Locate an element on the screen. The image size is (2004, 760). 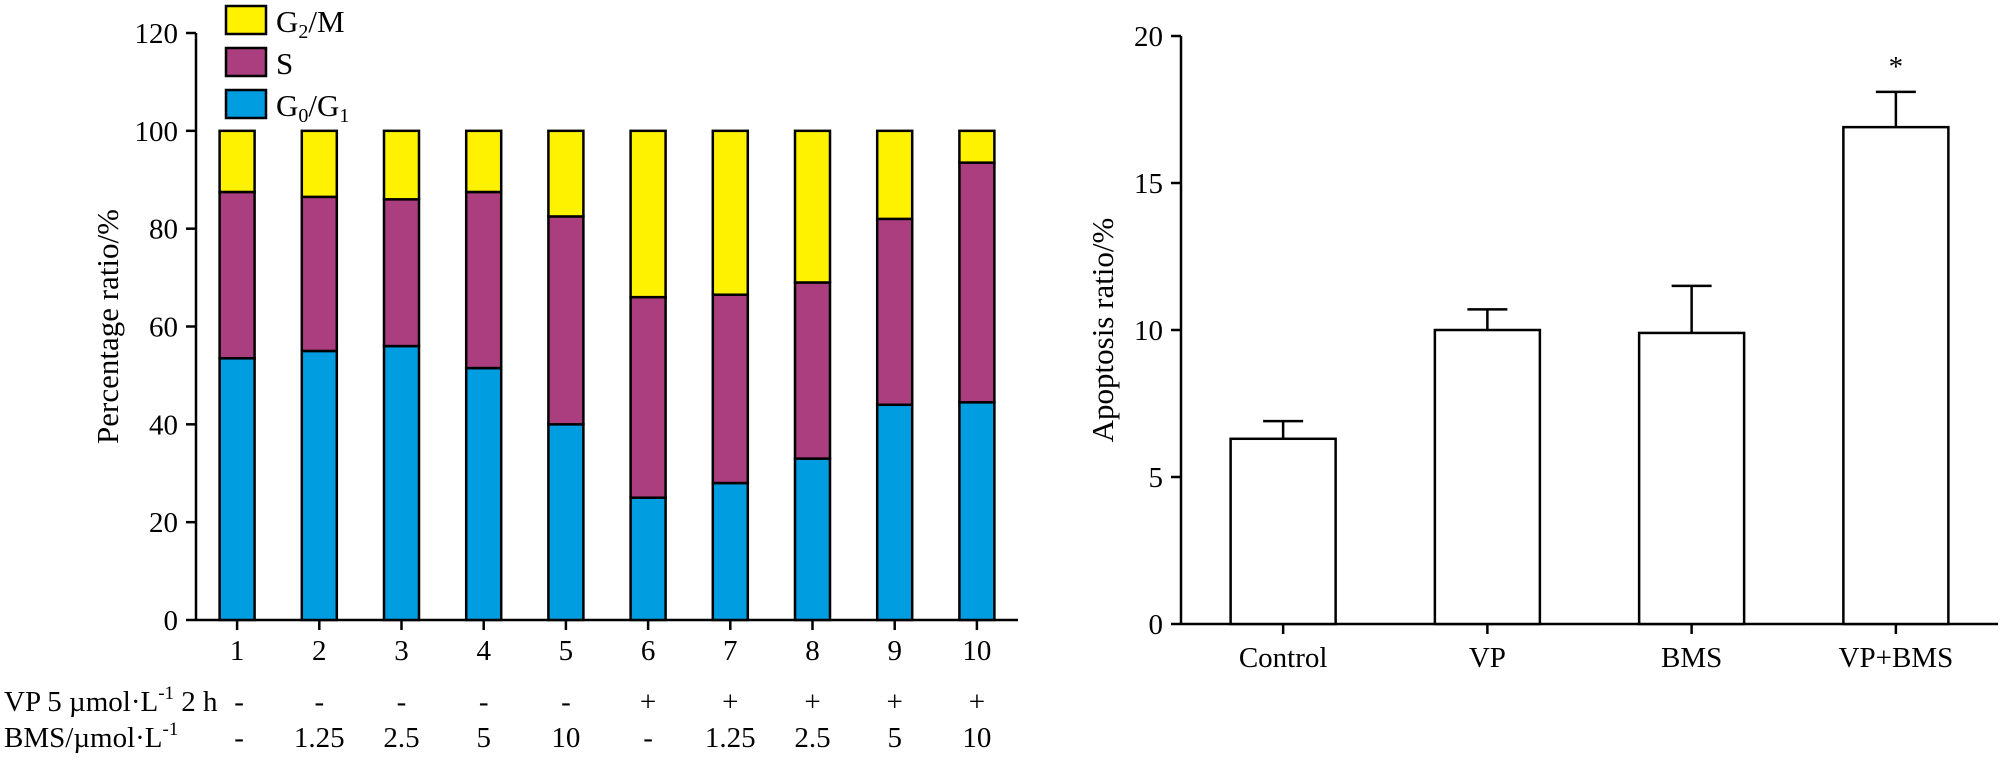
x-tick-label: 2 is located at coordinates (319, 651).